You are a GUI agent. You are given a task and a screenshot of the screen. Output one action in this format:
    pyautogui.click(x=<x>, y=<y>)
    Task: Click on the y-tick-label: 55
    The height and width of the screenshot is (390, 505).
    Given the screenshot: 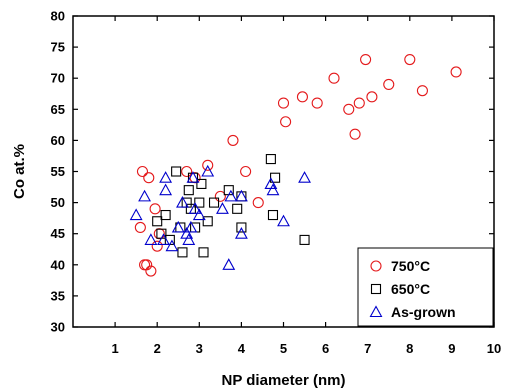 What is the action you would take?
    pyautogui.click(x=58, y=171)
    